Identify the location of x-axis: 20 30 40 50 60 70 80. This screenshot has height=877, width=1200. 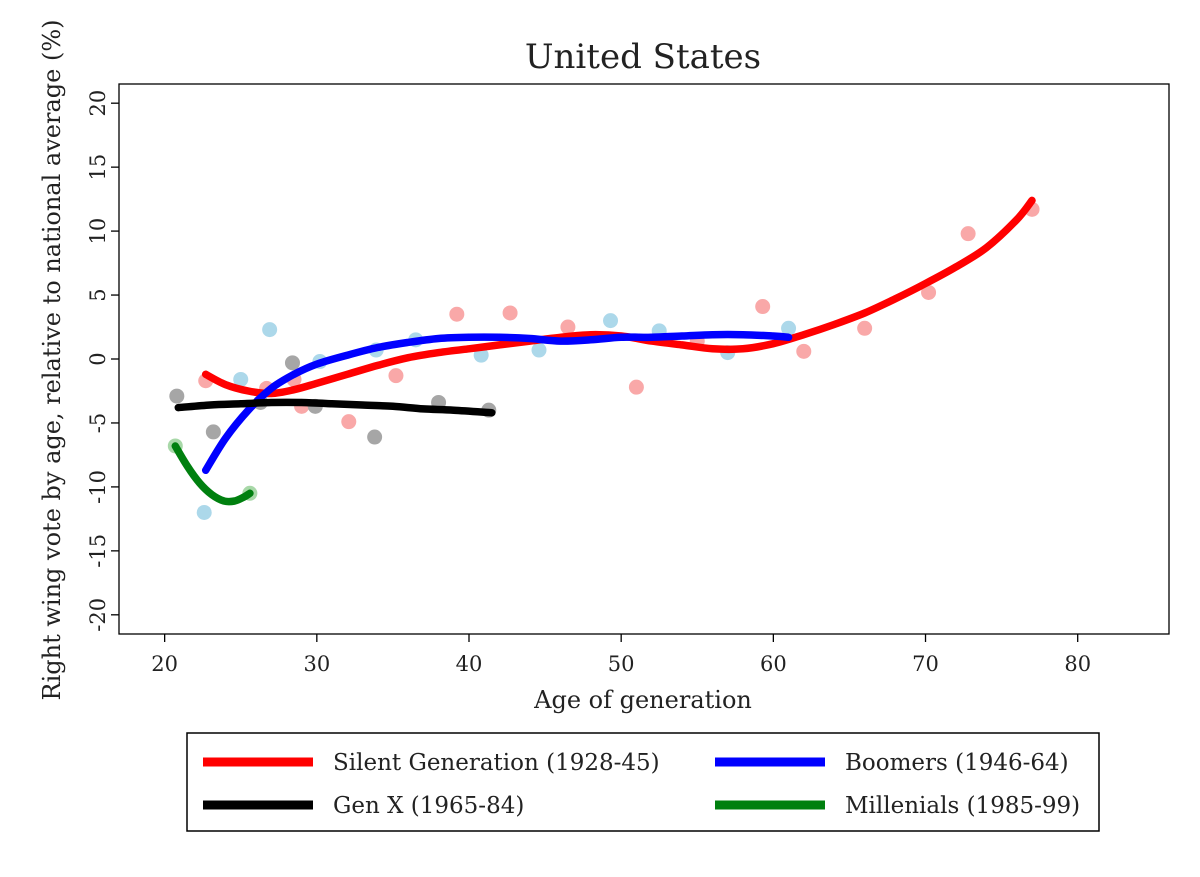
(621, 655).